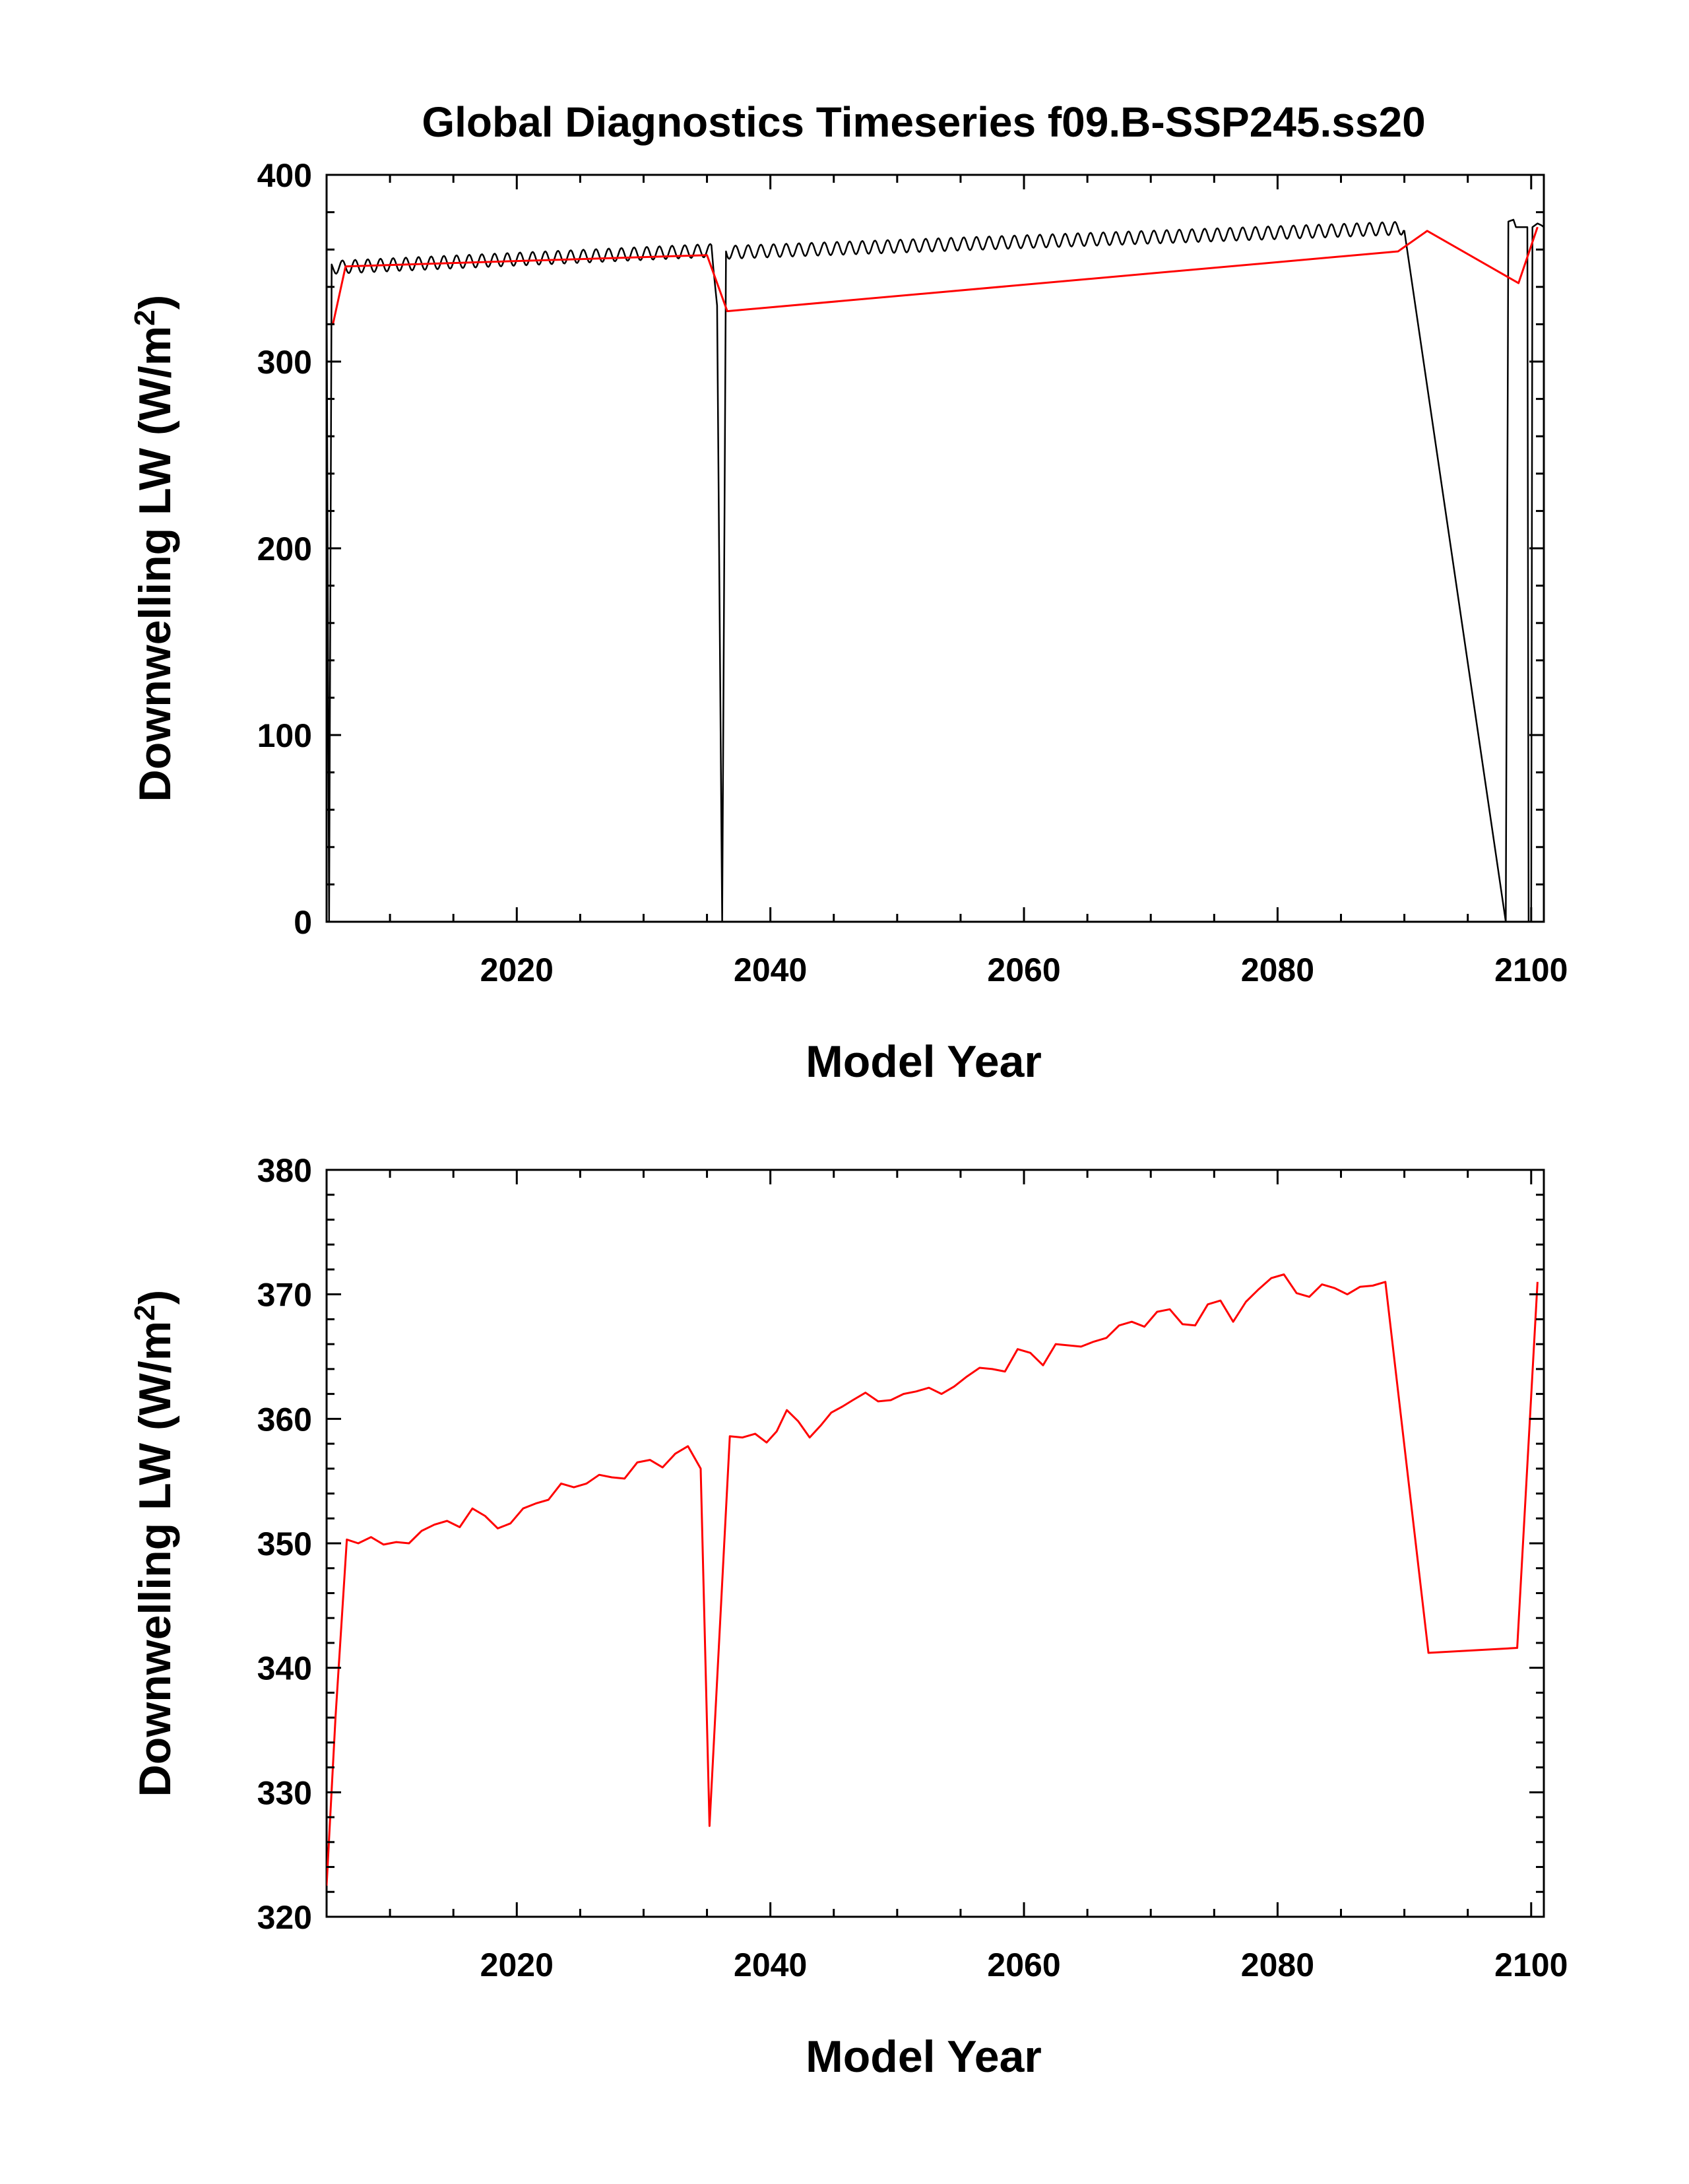 The width and height of the screenshot is (1689, 2184). I want to click on y-tick-label: 0, so click(303, 922).